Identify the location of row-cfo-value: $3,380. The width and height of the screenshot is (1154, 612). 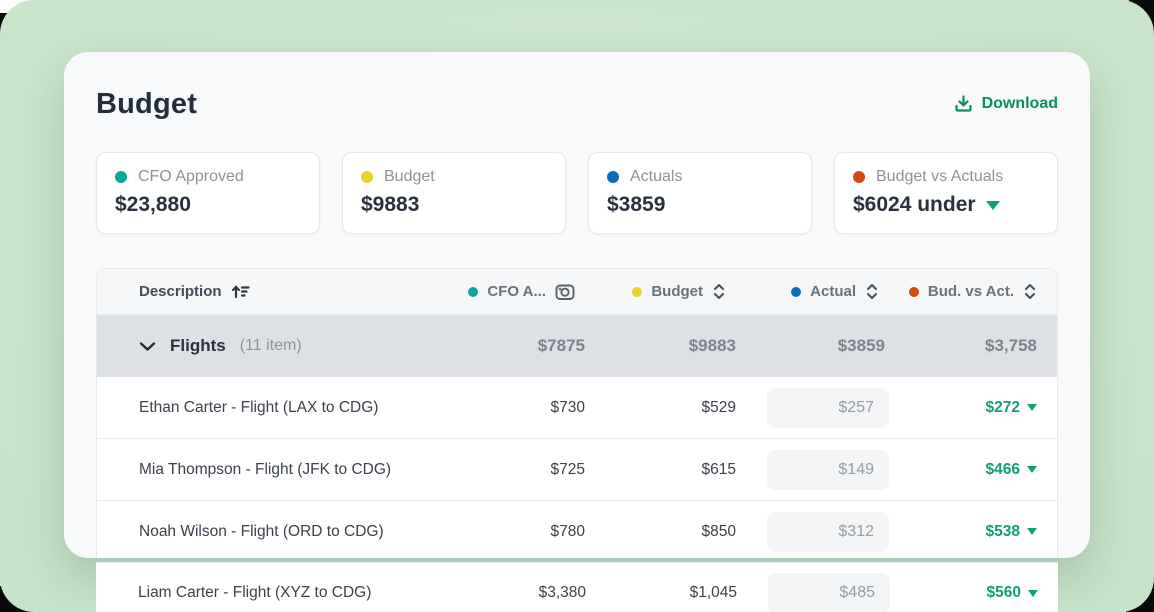
(562, 592).